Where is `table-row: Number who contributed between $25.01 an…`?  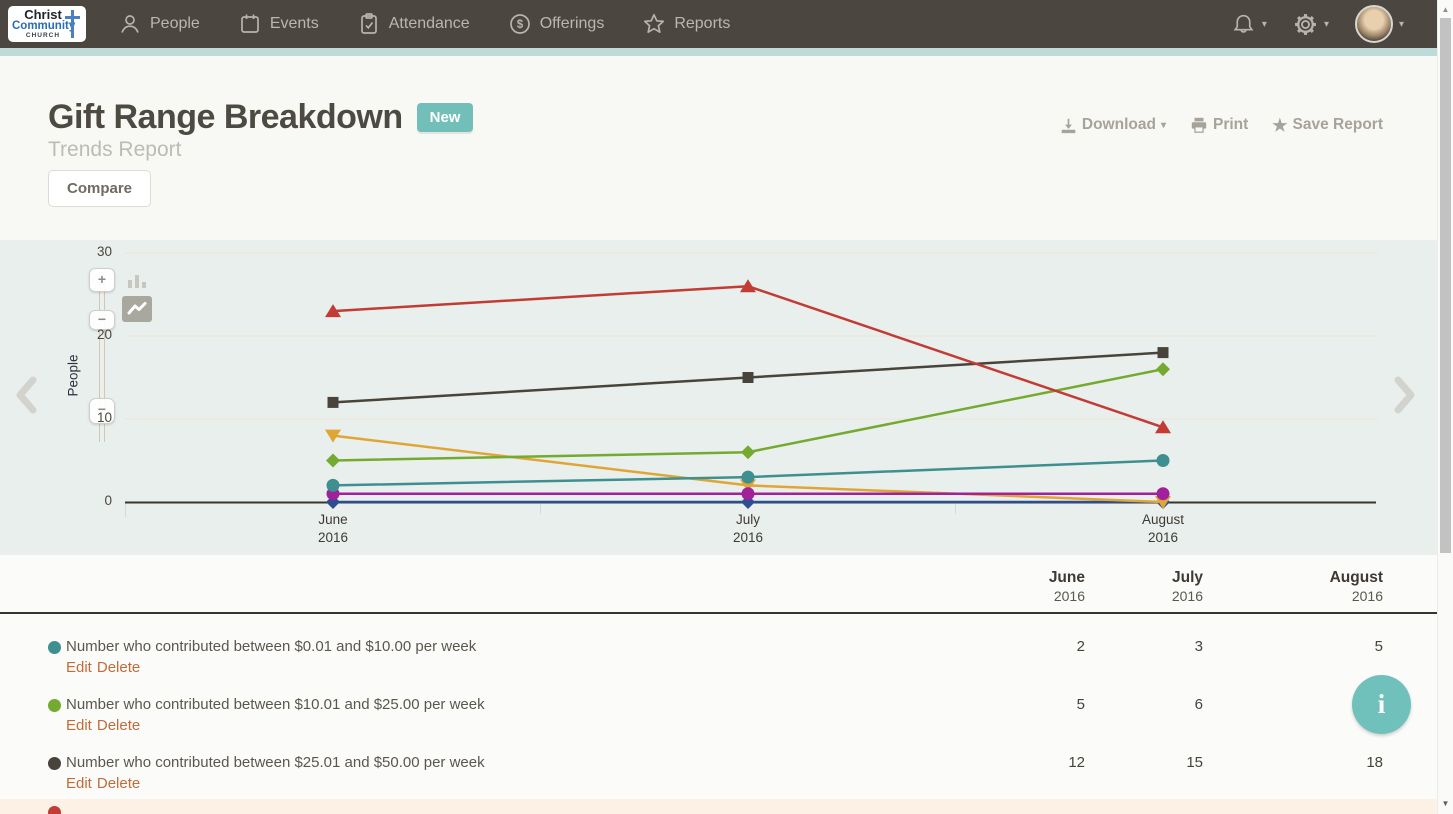 table-row: Number who contributed between $25.01 an… is located at coordinates (719, 767).